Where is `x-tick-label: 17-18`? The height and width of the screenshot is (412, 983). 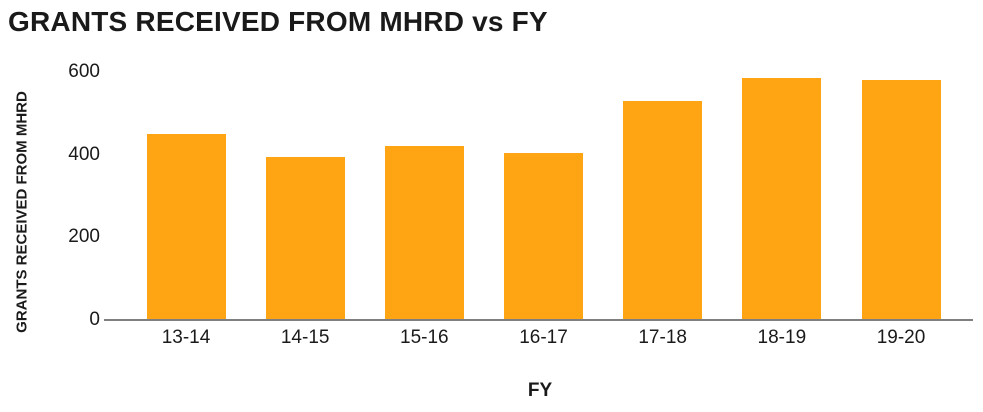 x-tick-label: 17-18 is located at coordinates (662, 337).